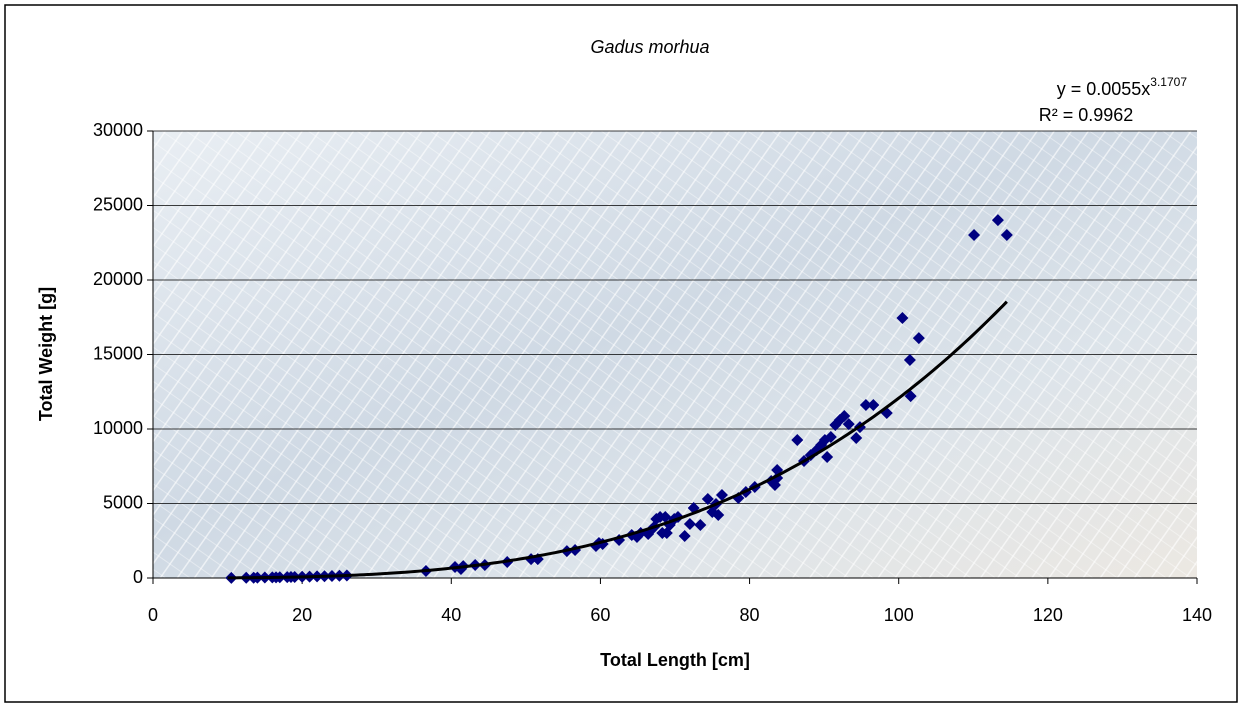  Describe the element at coordinates (118, 353) in the screenshot. I see `y-tick-label: 15000` at that location.